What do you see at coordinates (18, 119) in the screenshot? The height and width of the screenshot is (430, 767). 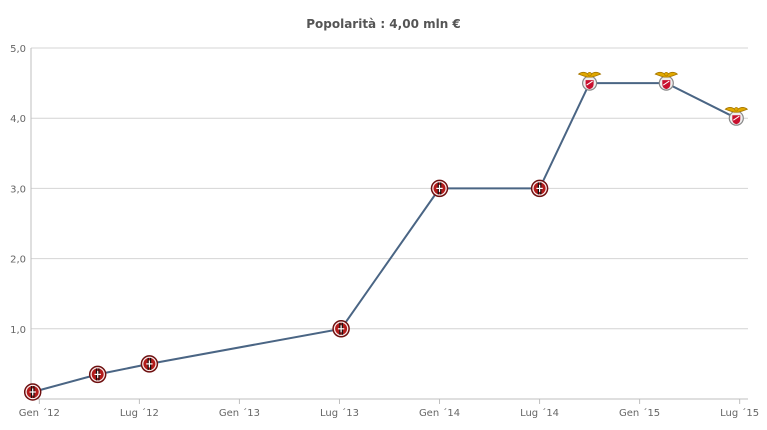 I see `y-tick-label: 4,0` at bounding box center [18, 119].